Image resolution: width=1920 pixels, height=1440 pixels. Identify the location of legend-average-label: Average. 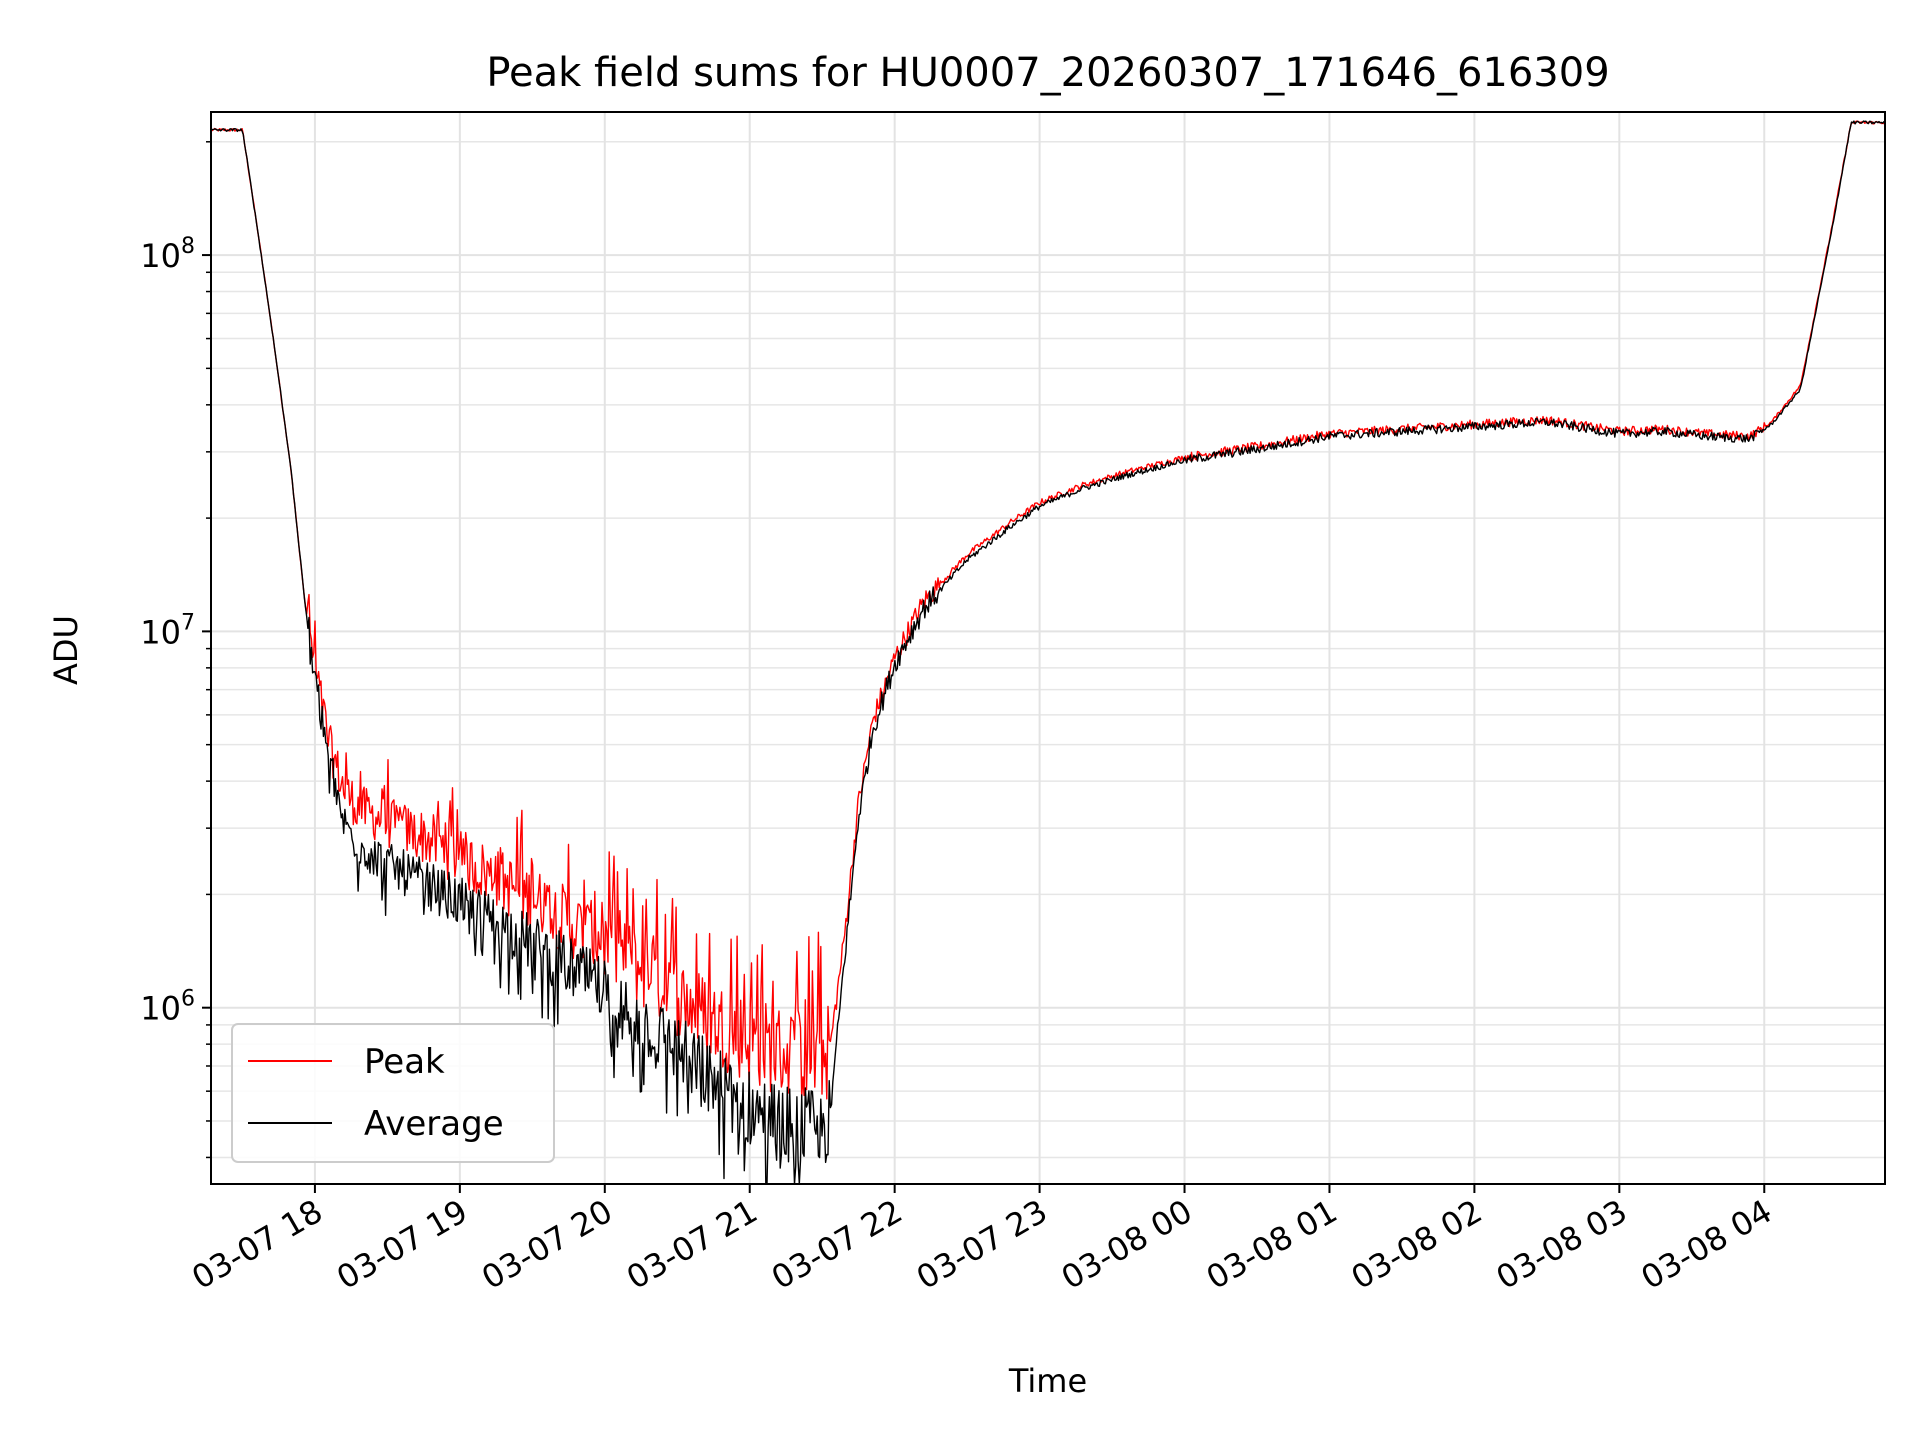
(434, 1124).